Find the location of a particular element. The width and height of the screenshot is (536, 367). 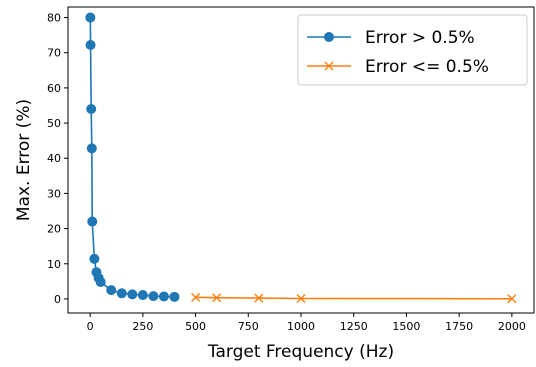

x-tick-label: 1500 is located at coordinates (406, 326).